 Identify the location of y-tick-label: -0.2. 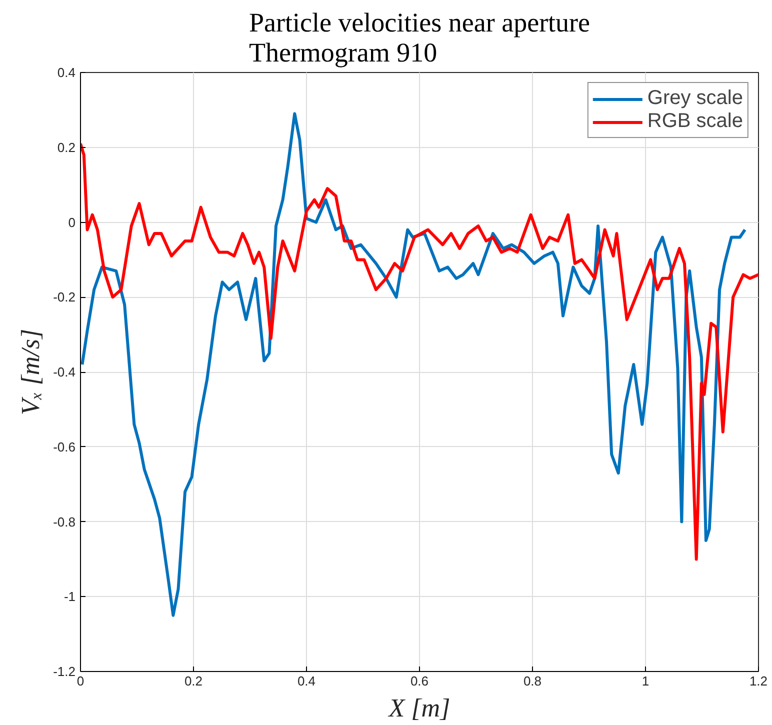
(64, 297).